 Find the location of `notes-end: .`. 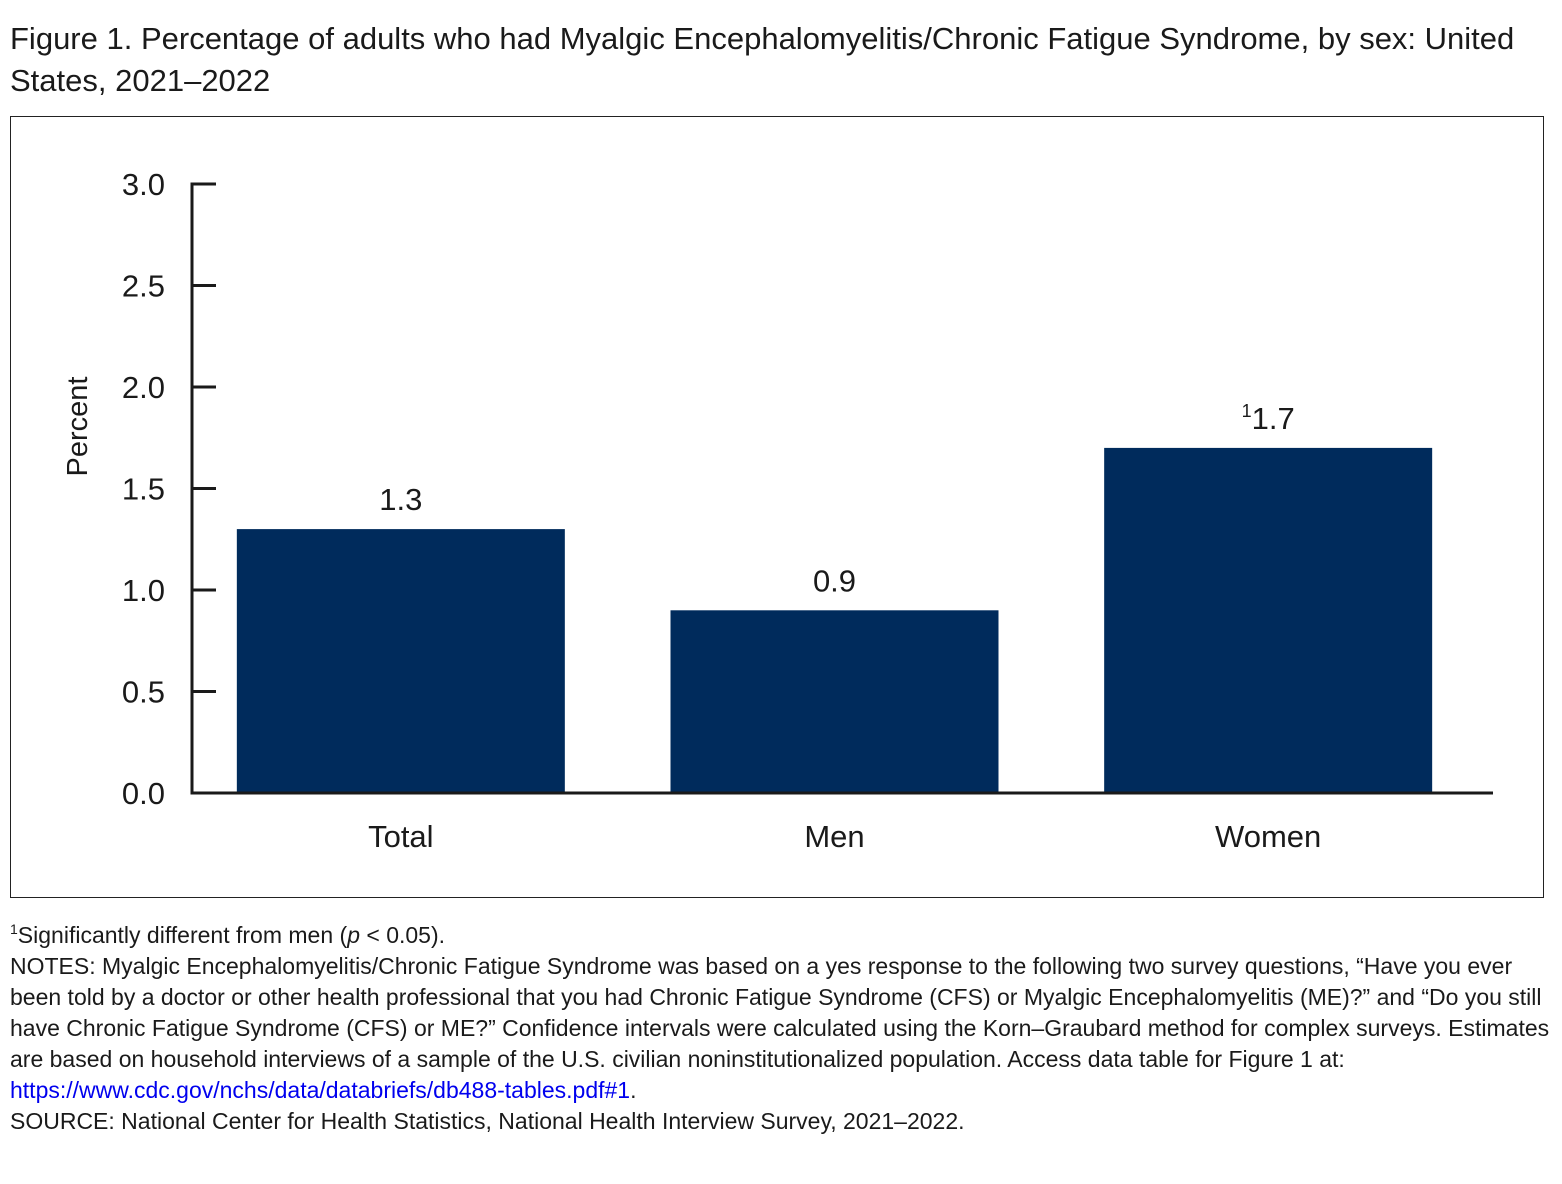

notes-end: . is located at coordinates (633, 1090).